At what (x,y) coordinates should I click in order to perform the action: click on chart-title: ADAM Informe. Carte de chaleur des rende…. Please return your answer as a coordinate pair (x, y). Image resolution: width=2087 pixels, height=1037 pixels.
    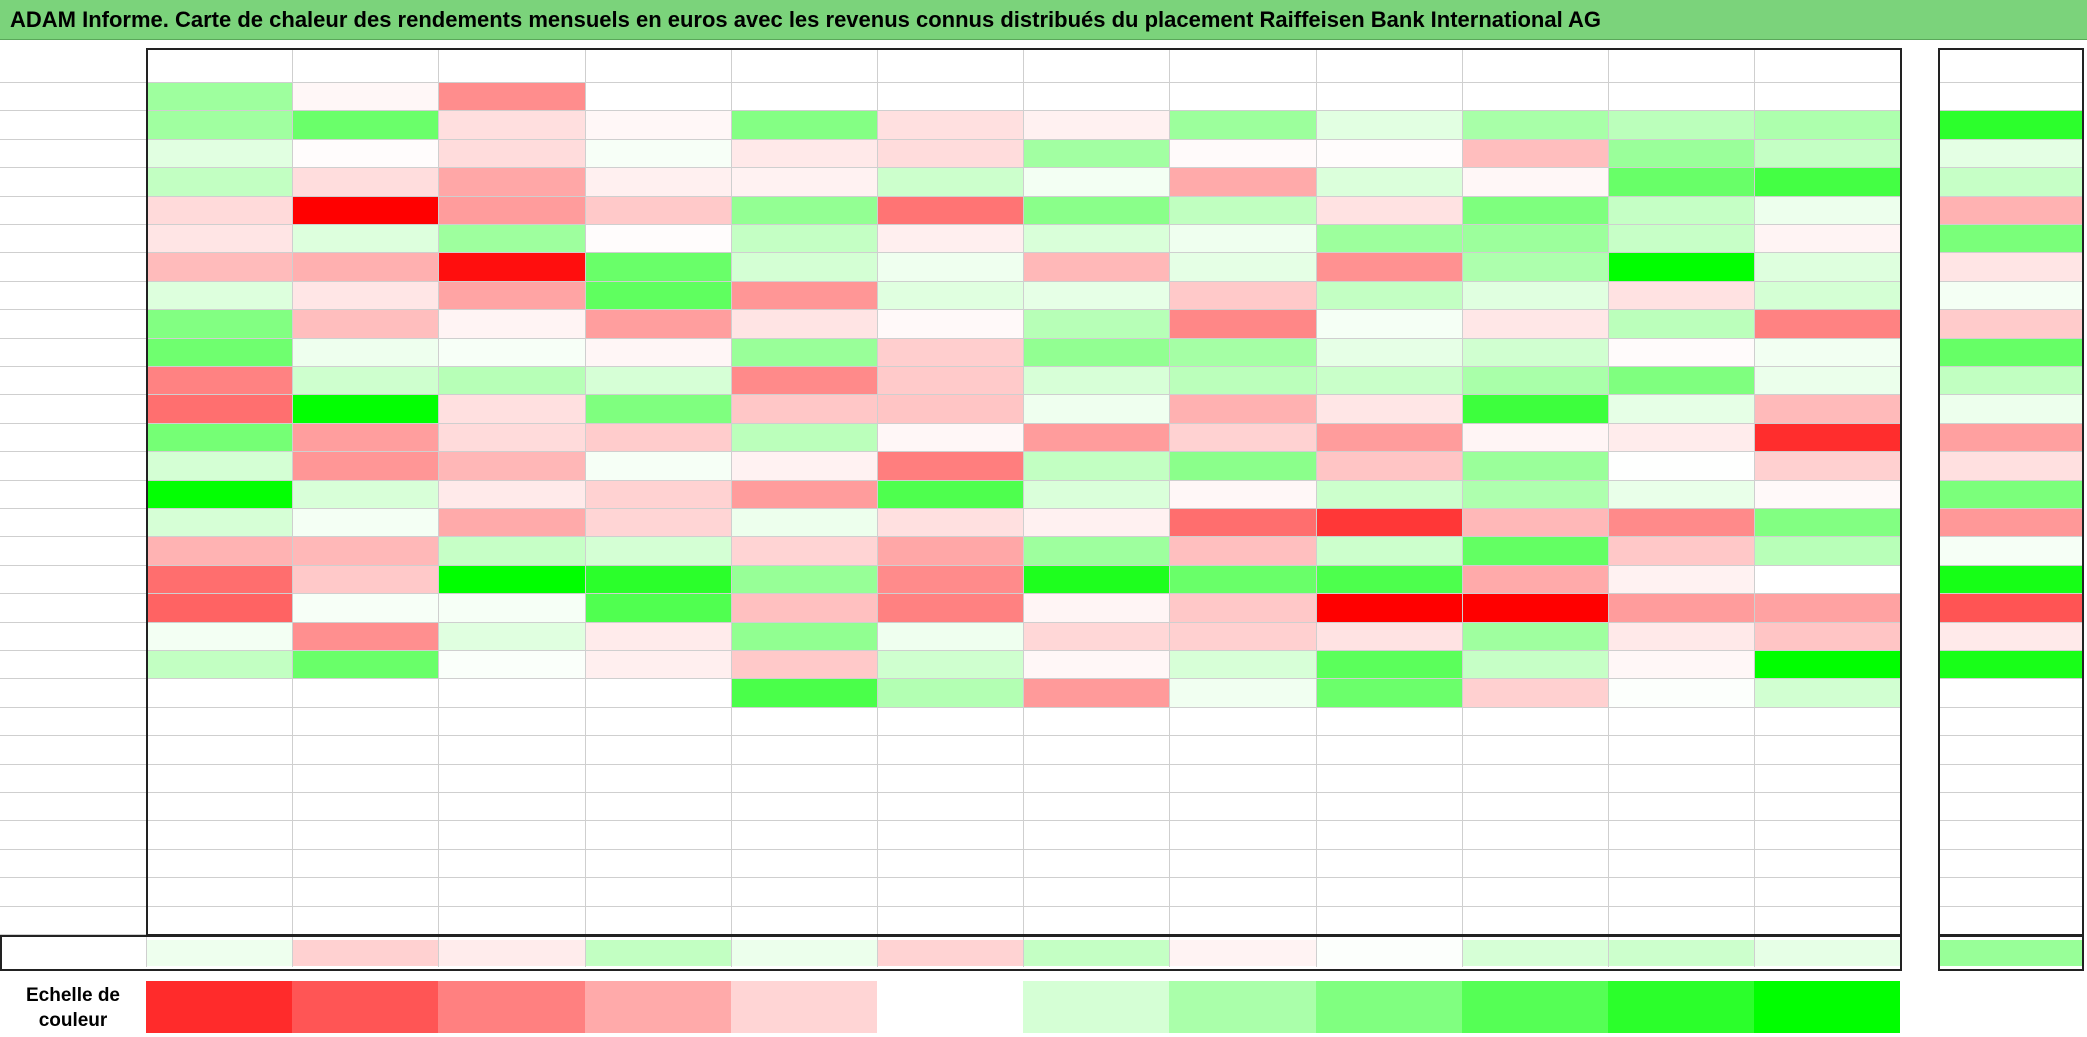
    Looking at the image, I should click on (805, 19).